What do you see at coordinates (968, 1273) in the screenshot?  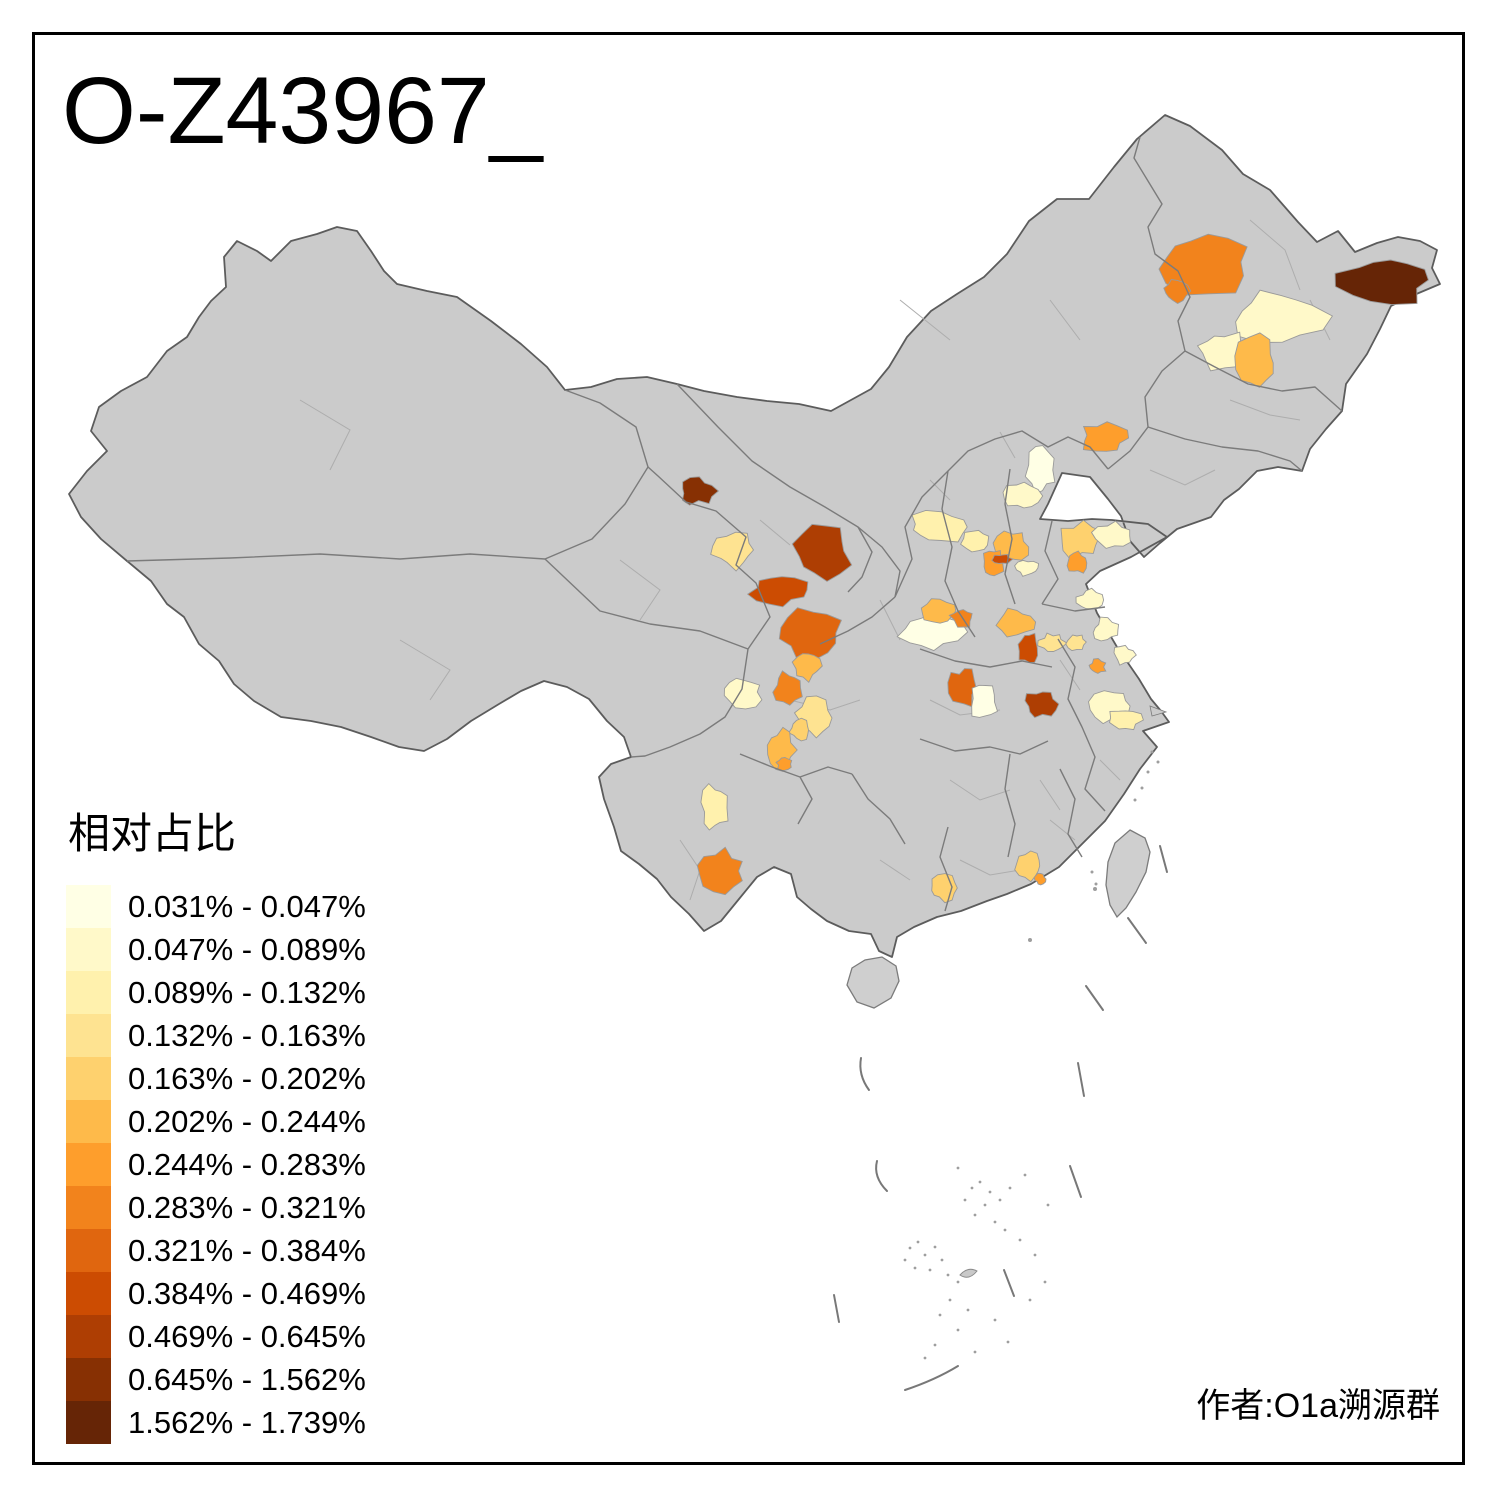 I see `paracel-islet` at bounding box center [968, 1273].